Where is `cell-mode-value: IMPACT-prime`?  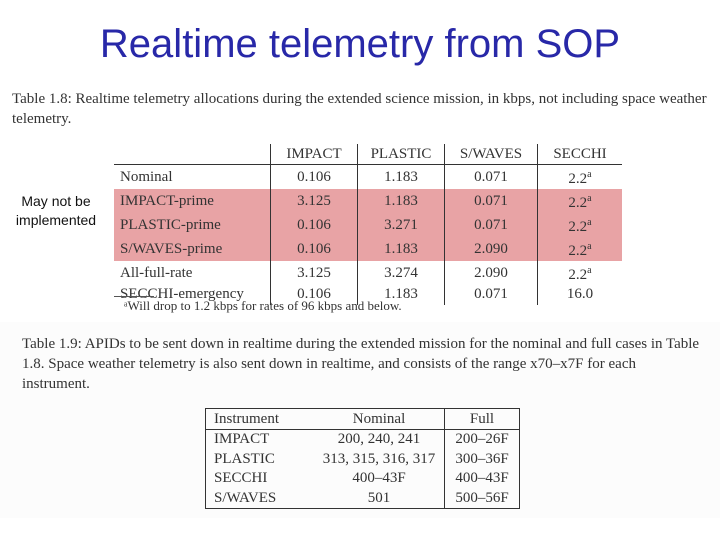 cell-mode-value: IMPACT-prime is located at coordinates (167, 200).